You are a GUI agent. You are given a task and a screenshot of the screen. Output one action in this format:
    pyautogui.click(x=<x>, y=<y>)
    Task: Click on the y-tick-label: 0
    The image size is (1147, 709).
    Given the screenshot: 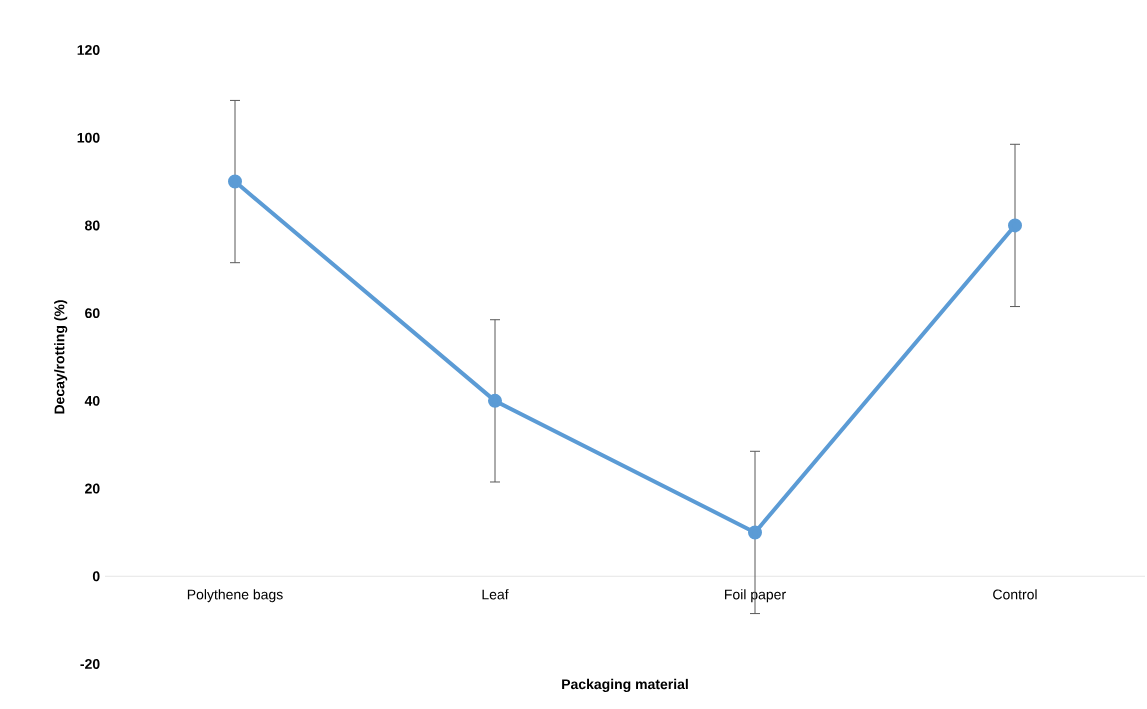 What is the action you would take?
    pyautogui.click(x=96, y=576)
    